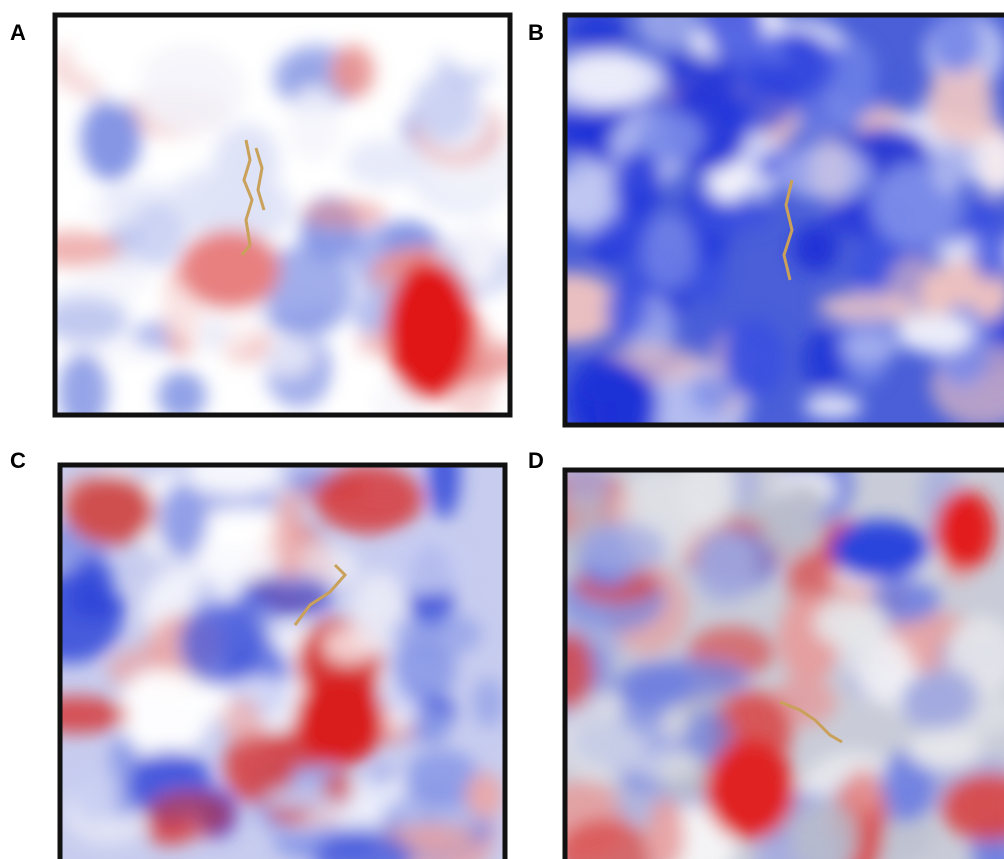  I want to click on panel-label: A, so click(18, 32).